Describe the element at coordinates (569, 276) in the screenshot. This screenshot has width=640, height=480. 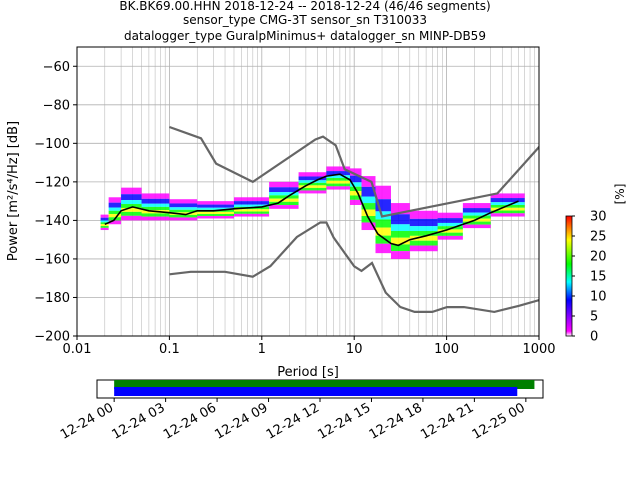
I see `colorbar-gradient` at that location.